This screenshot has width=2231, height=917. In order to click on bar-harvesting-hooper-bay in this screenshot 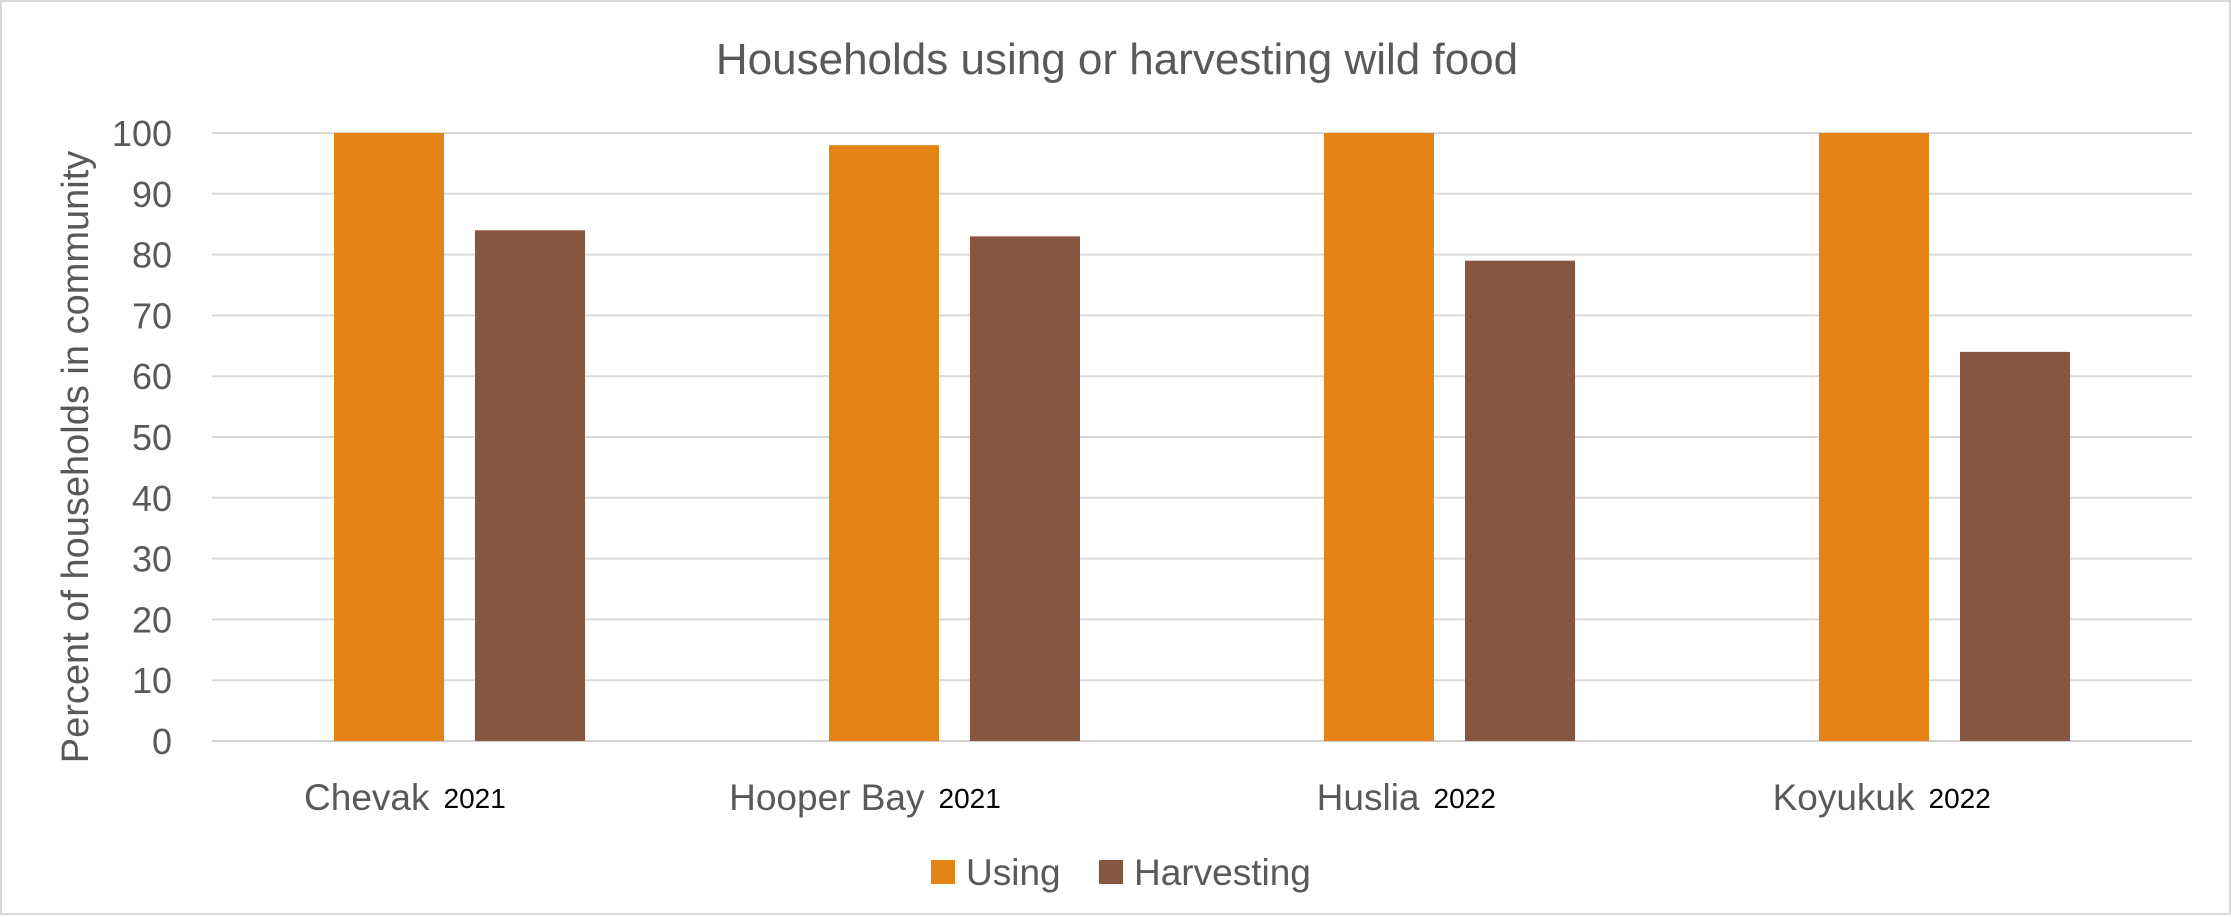, I will do `click(1025, 489)`.